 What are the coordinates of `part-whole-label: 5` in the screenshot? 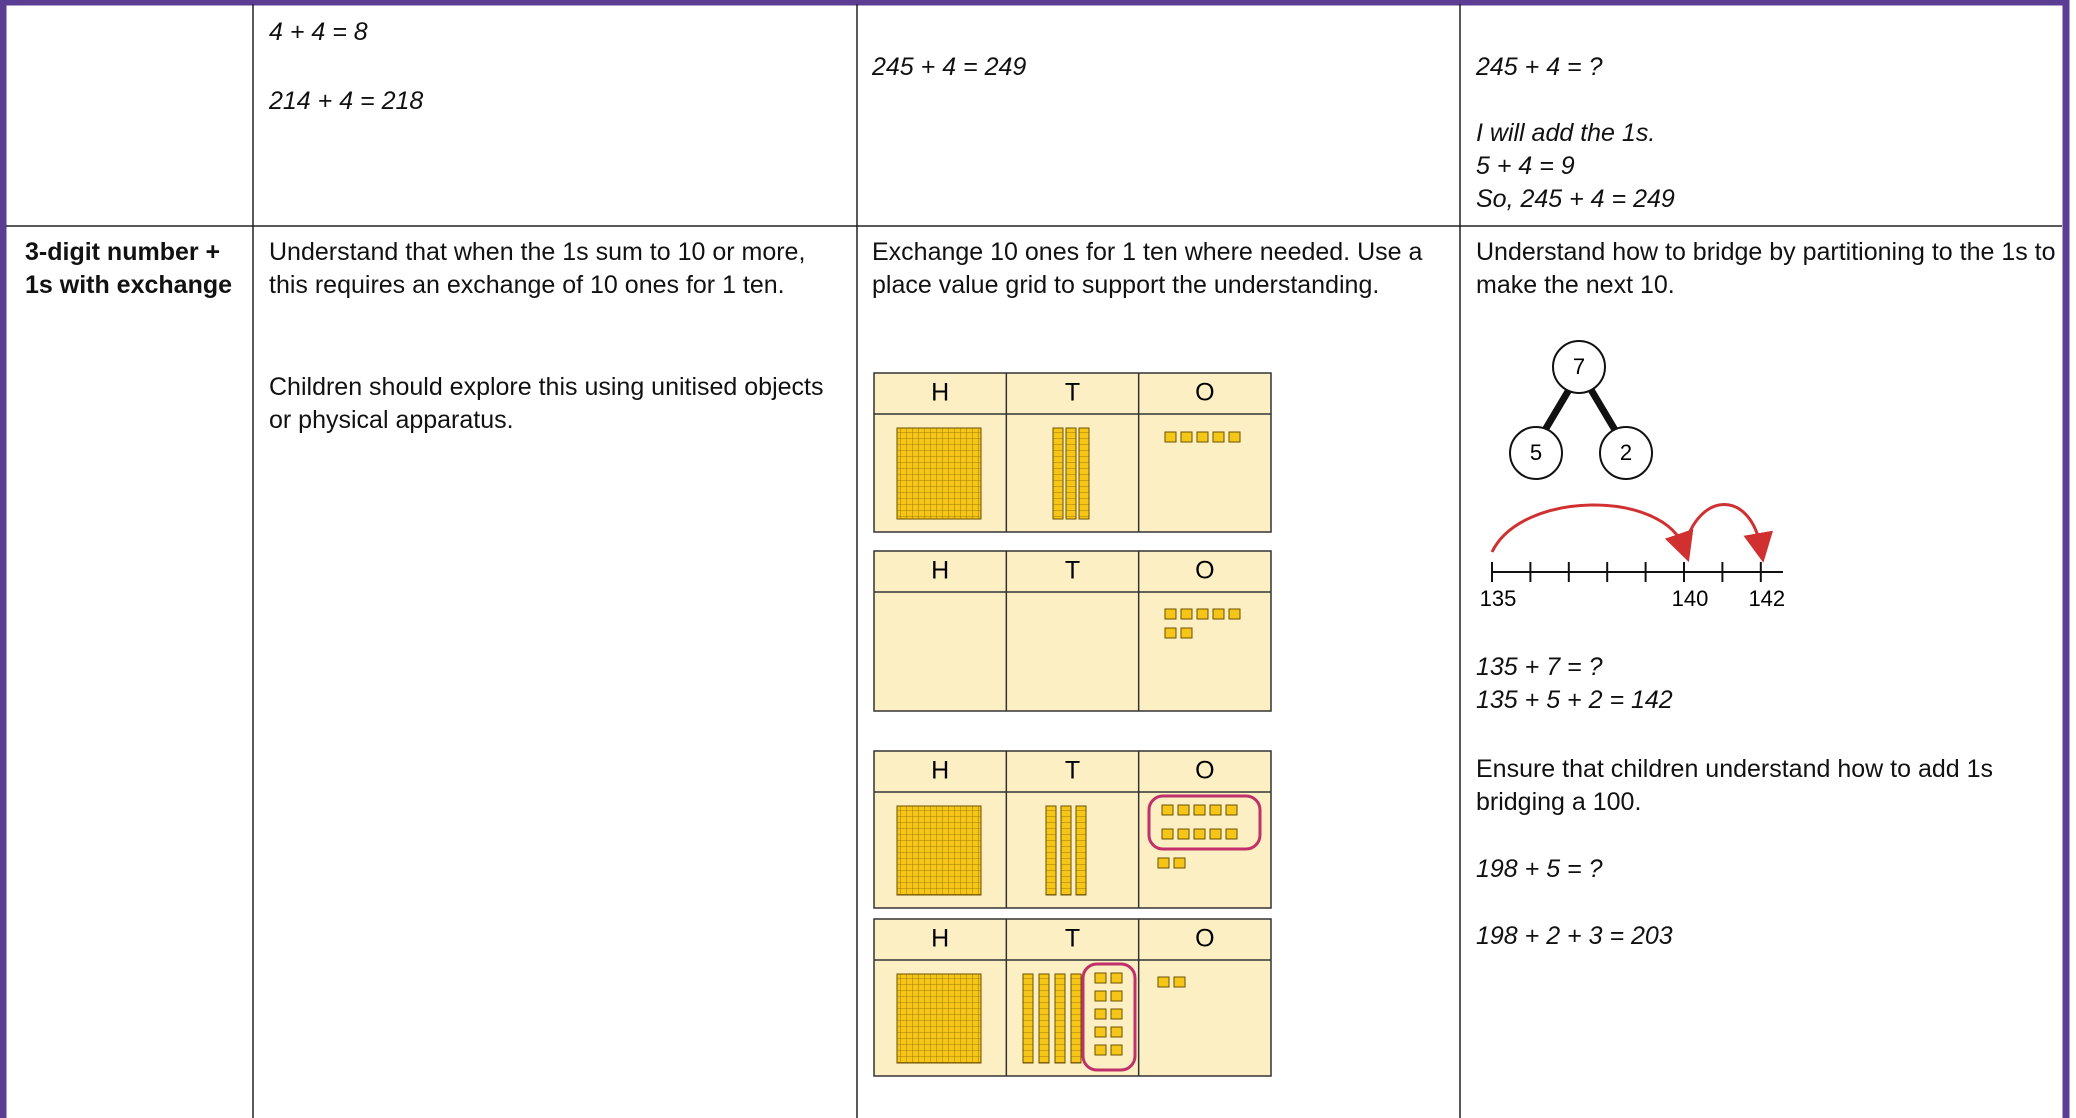 It's located at (1536, 452).